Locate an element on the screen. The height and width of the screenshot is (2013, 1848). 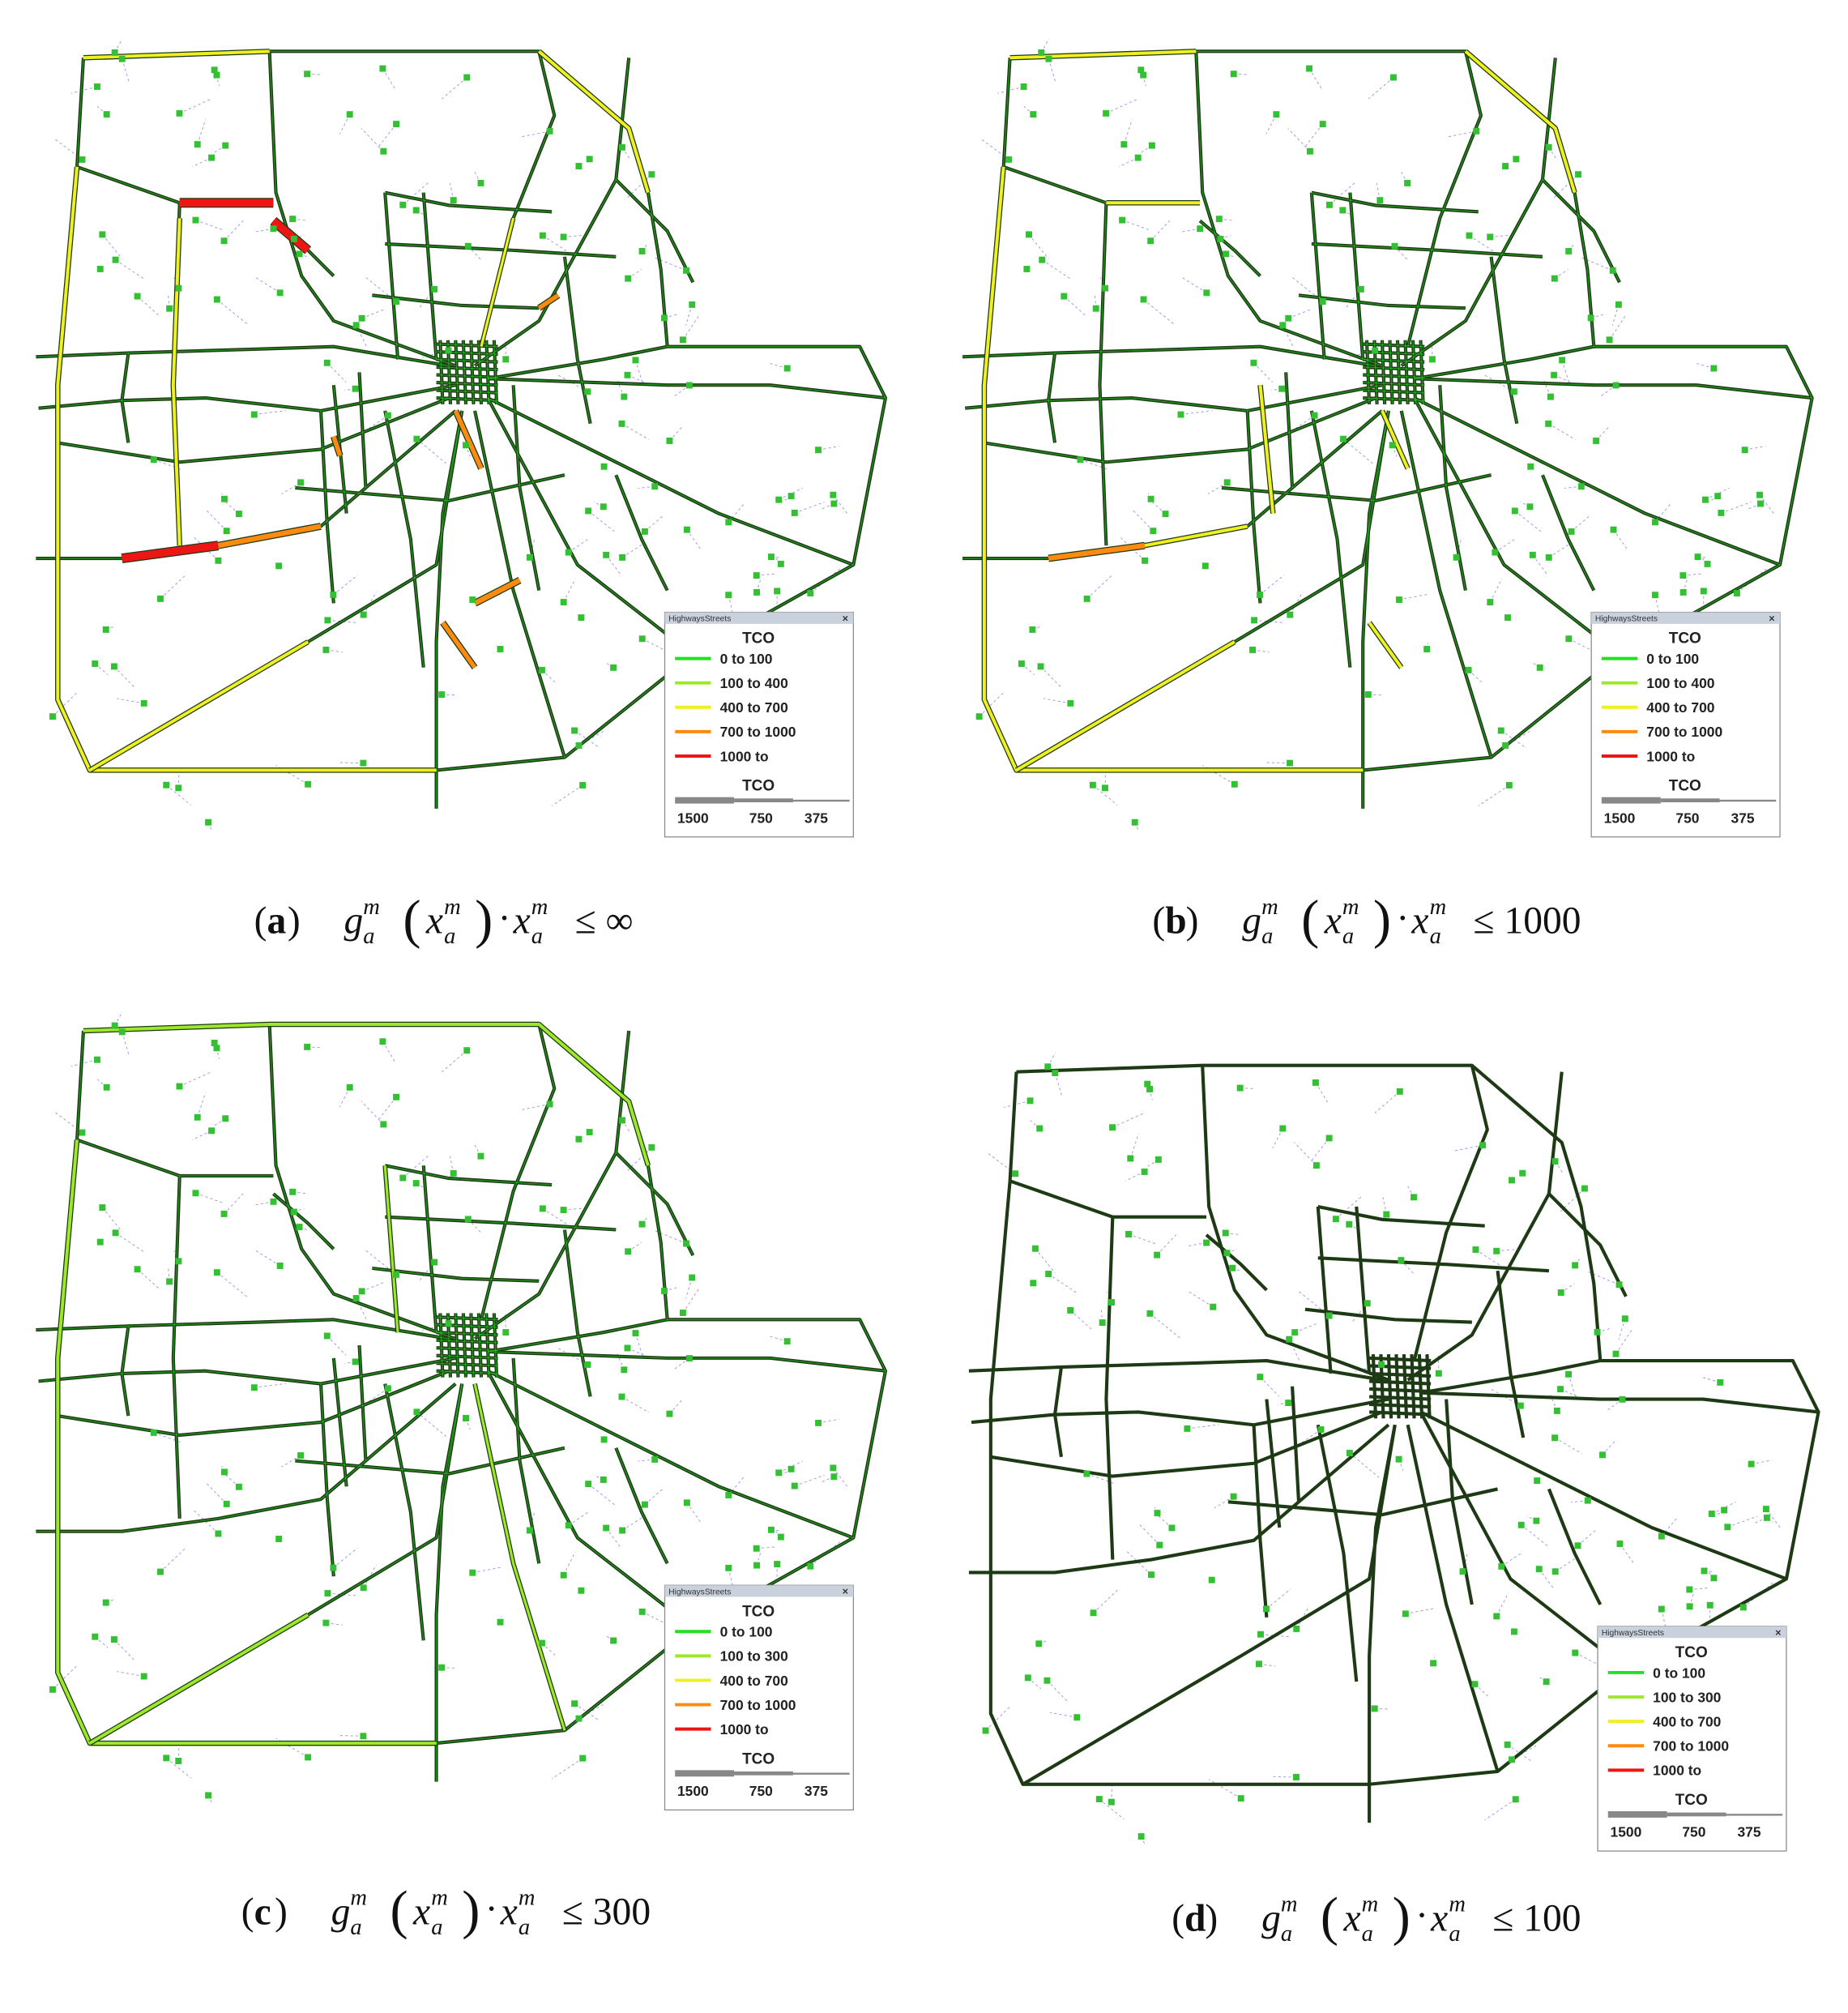
caption-text: ≤ is located at coordinates (1483, 921).